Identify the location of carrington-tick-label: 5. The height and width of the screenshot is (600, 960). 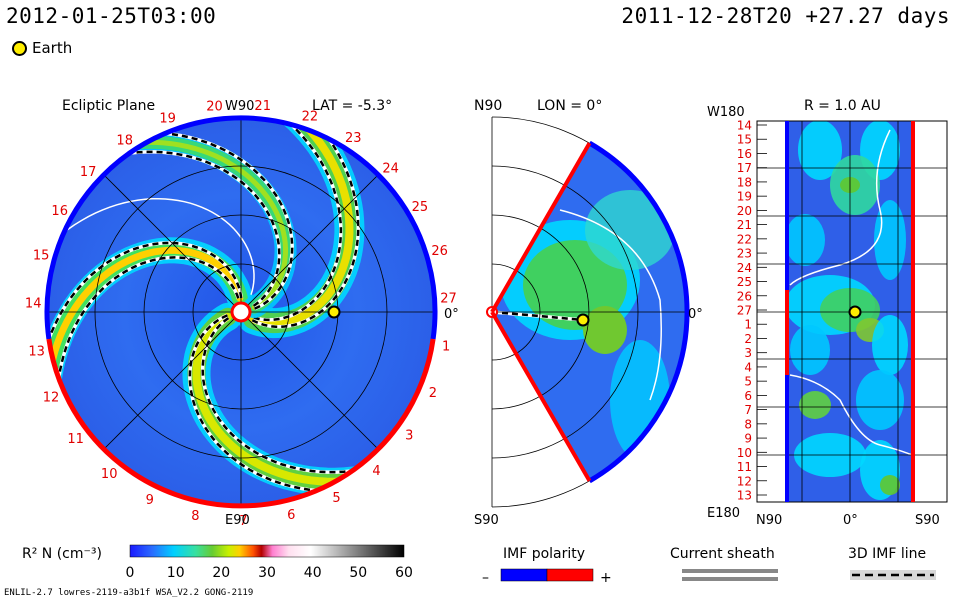
(336, 498).